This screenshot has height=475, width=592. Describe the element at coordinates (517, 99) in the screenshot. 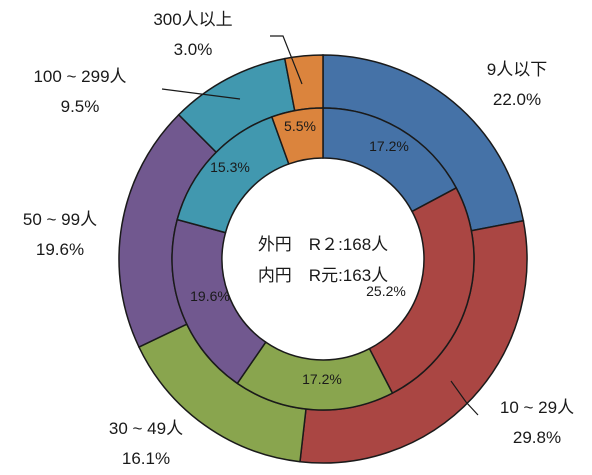

I see `outer-value-label-1: 22.0%` at that location.